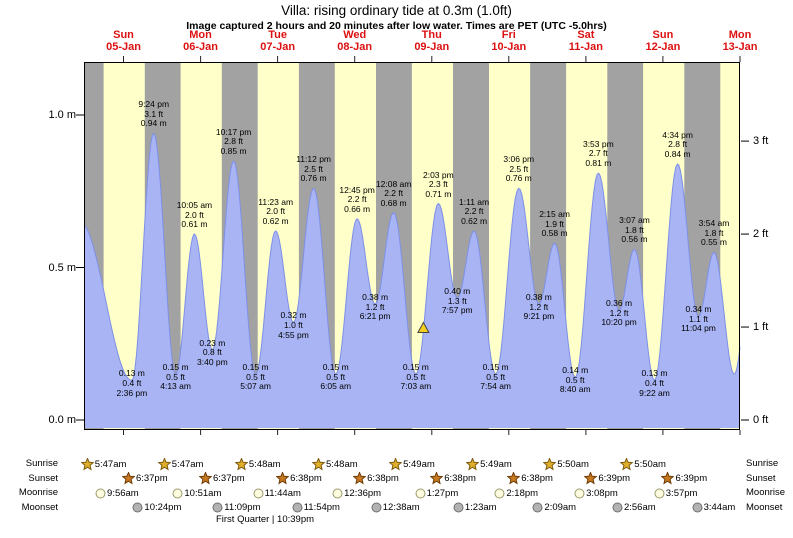 The height and width of the screenshot is (538, 793). Describe the element at coordinates (375, 297) in the screenshot. I see `tide-label-line: 0.38 m` at that location.